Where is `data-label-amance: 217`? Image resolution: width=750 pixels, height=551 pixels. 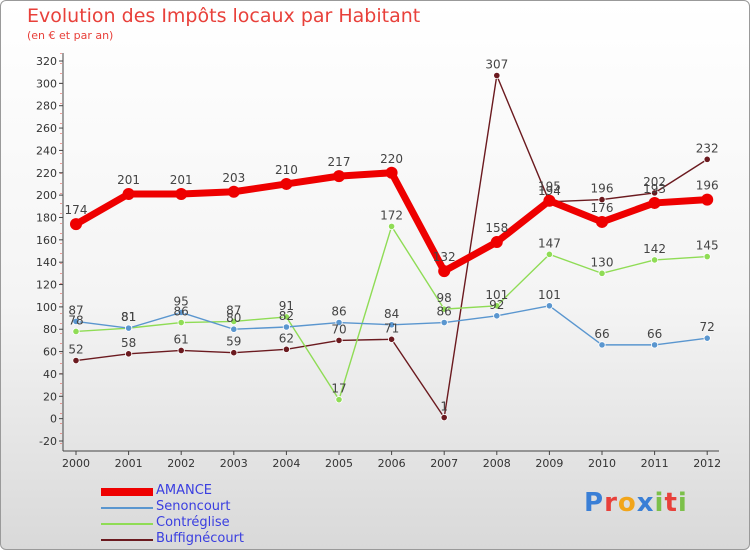
data-label-amance: 217 is located at coordinates (339, 162).